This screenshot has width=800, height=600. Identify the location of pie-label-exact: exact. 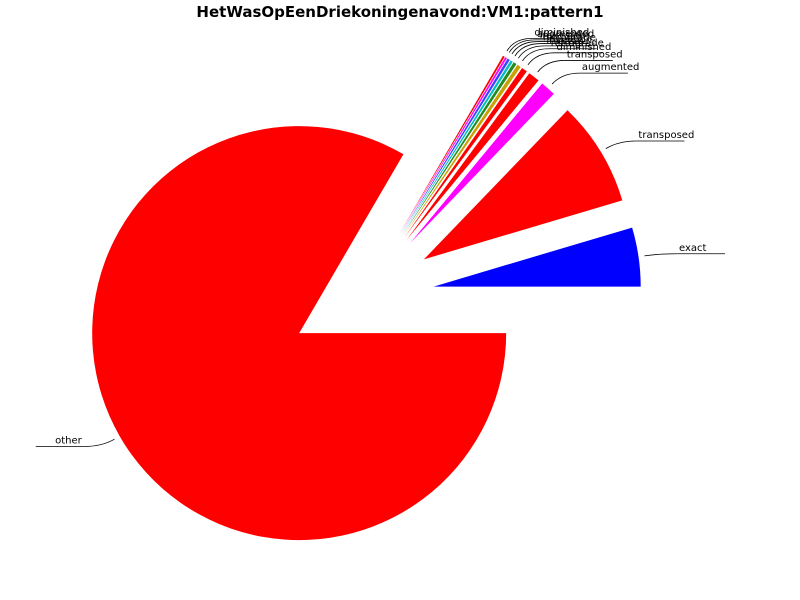
(693, 248).